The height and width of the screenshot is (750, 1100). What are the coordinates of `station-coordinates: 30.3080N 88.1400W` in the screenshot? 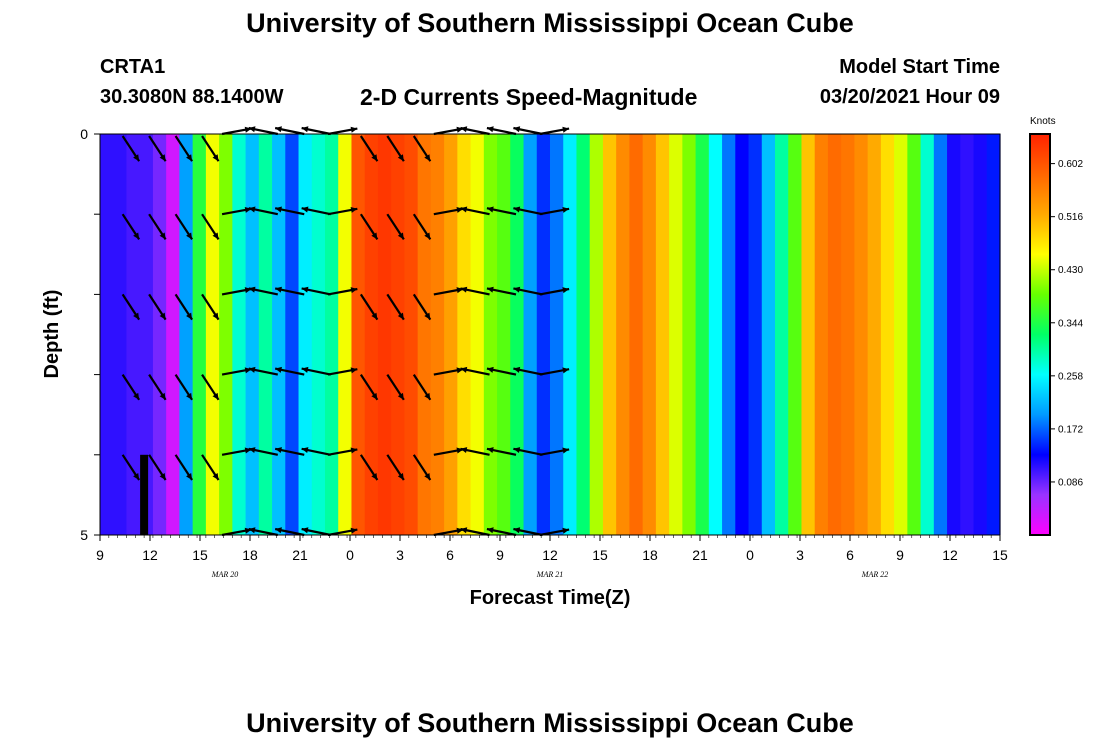 It's located at (192, 97).